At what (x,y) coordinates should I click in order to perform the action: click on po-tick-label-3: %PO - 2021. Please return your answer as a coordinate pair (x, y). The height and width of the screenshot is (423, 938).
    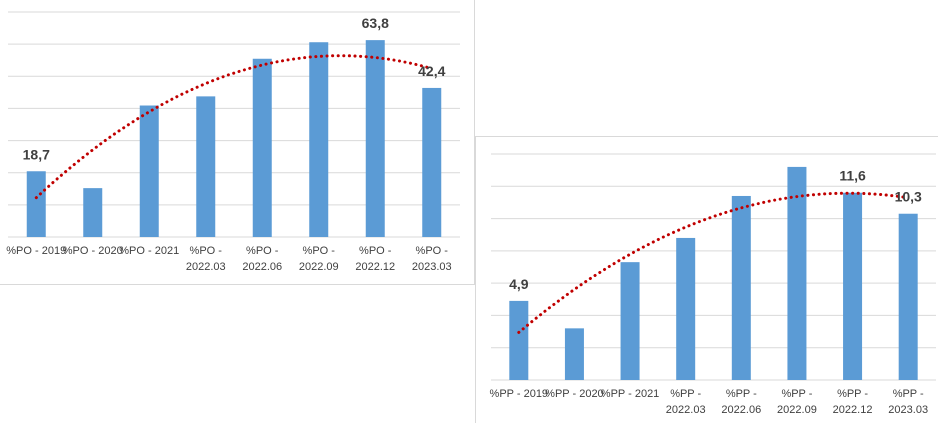
    Looking at the image, I should click on (149, 251).